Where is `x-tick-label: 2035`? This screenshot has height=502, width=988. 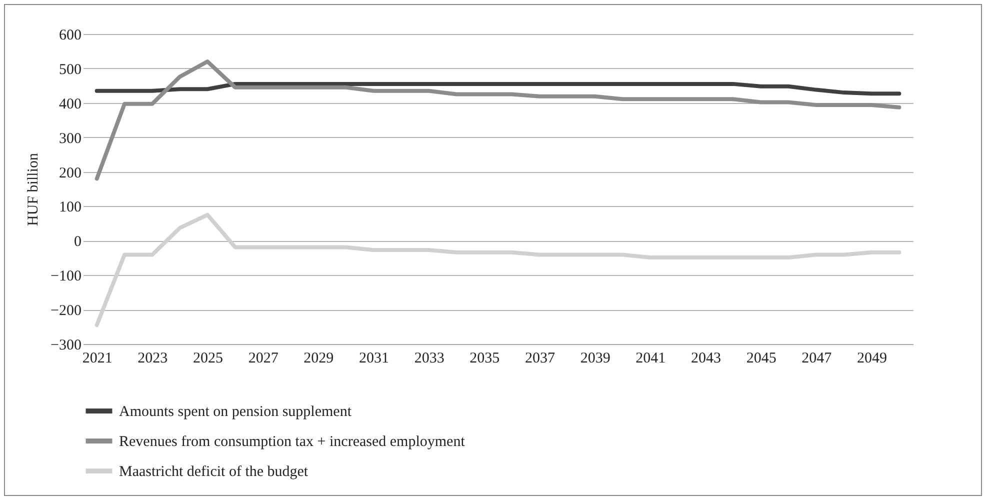 x-tick-label: 2035 is located at coordinates (485, 358).